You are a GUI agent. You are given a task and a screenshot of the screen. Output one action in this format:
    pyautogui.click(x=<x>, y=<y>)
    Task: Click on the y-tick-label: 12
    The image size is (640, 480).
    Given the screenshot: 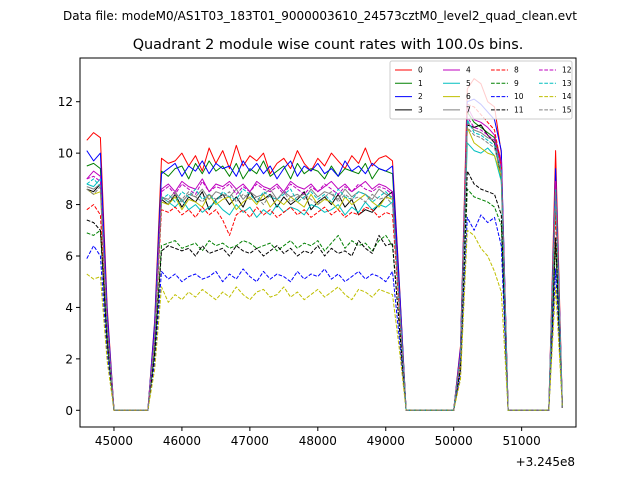 What is the action you would take?
    pyautogui.click(x=65, y=102)
    